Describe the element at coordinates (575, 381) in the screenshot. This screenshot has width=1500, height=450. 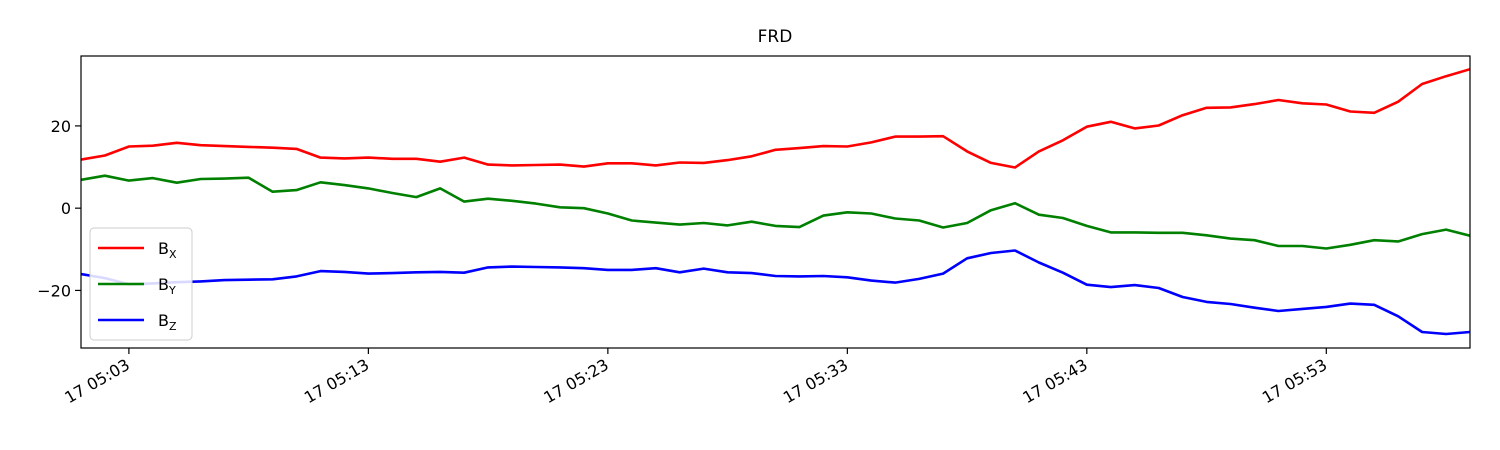
I see `x-tick-label: 17 05:23` at that location.